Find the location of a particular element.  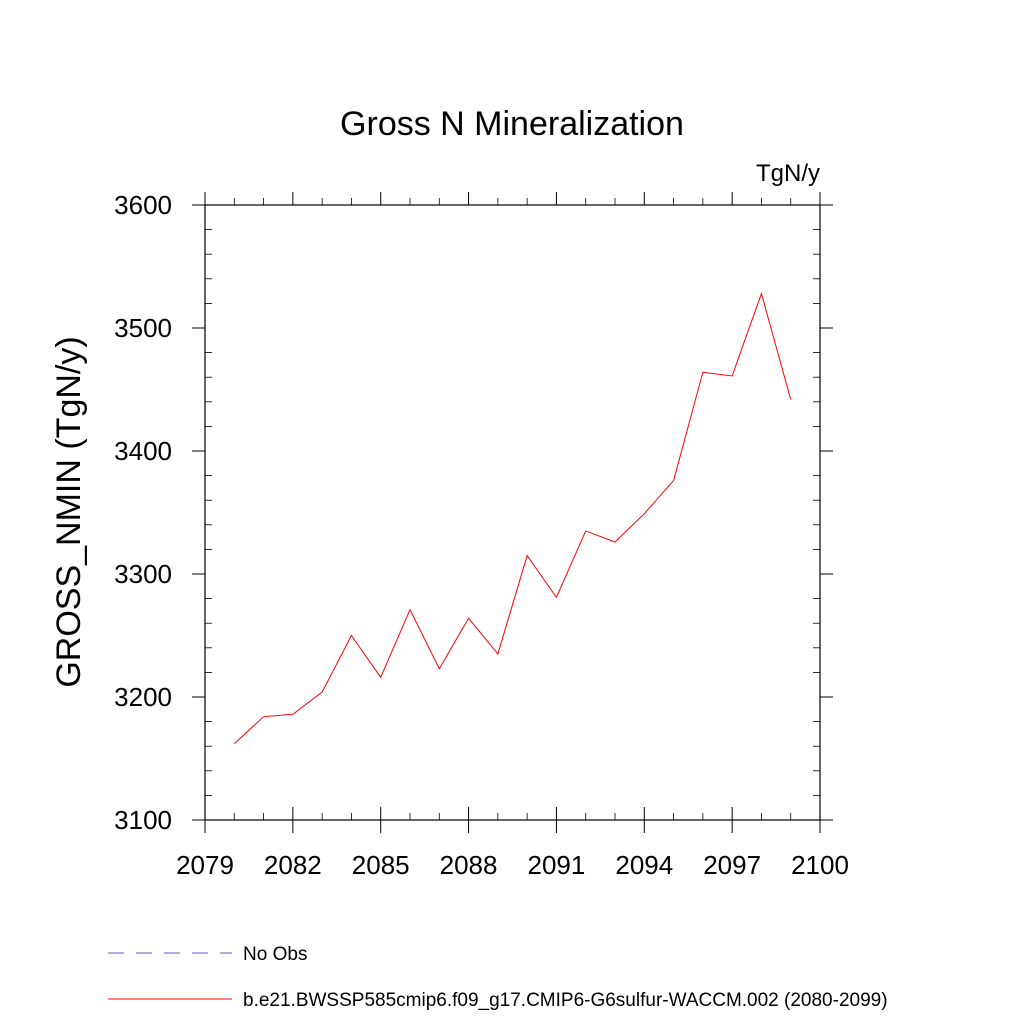

x-tick-label: 2082 is located at coordinates (293, 865).